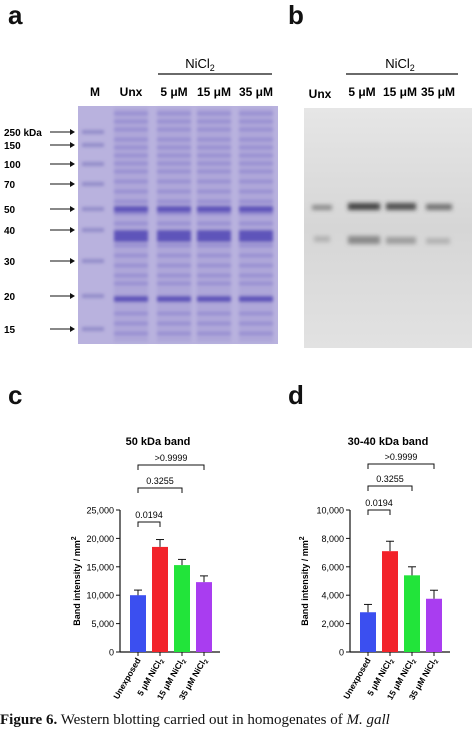 Image resolution: width=474 pixels, height=736 pixels. I want to click on marker-label: 250 kDa, so click(23, 133).